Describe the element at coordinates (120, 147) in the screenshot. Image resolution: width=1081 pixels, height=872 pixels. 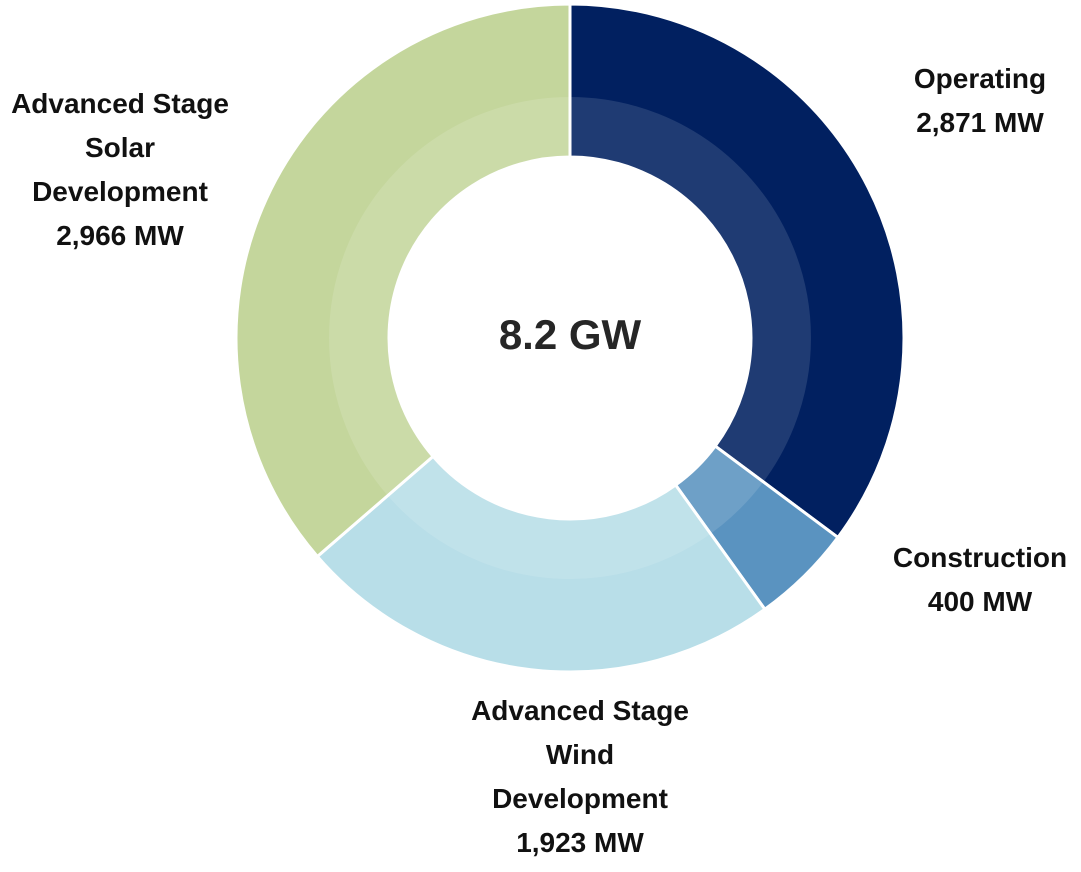
I see `category-label: Advanced Stage Solar Development` at that location.